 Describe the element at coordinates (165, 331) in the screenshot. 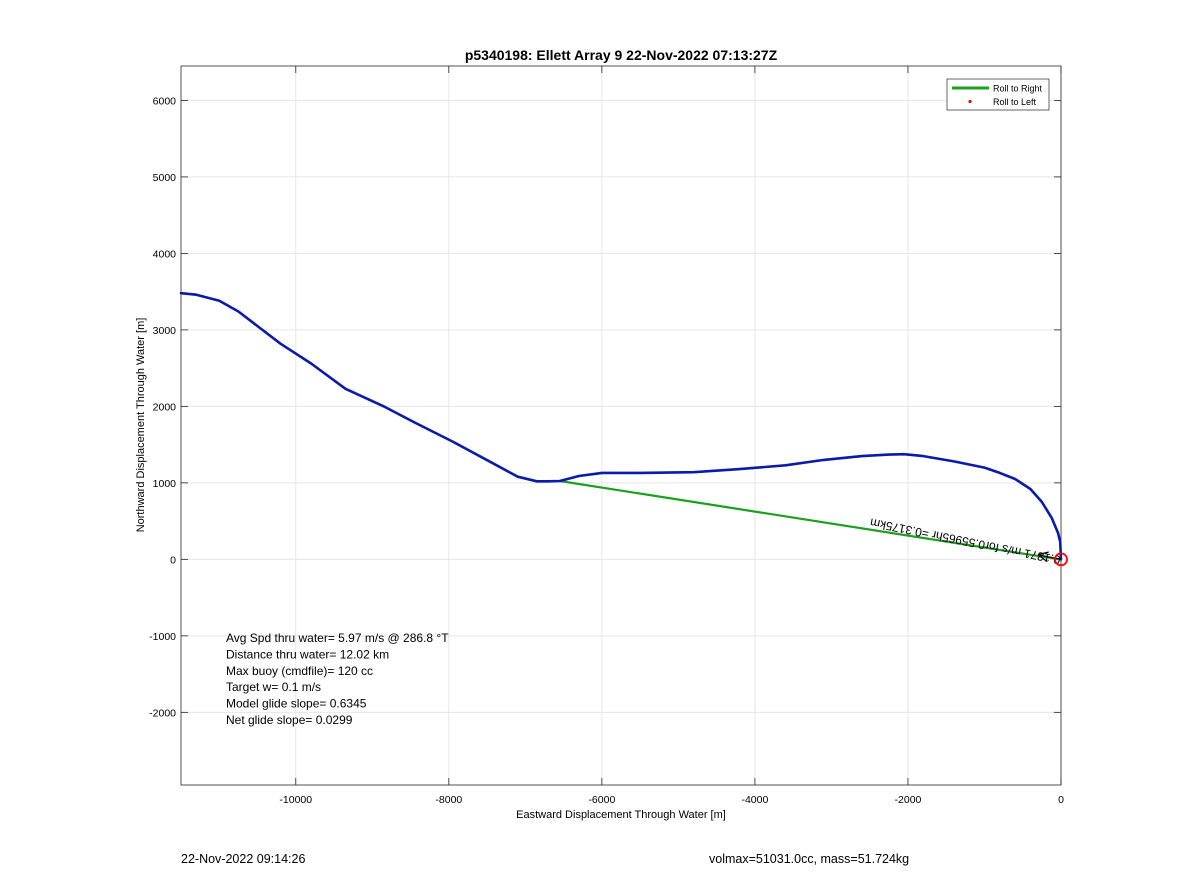

I see `y-tick-label: 3000` at that location.